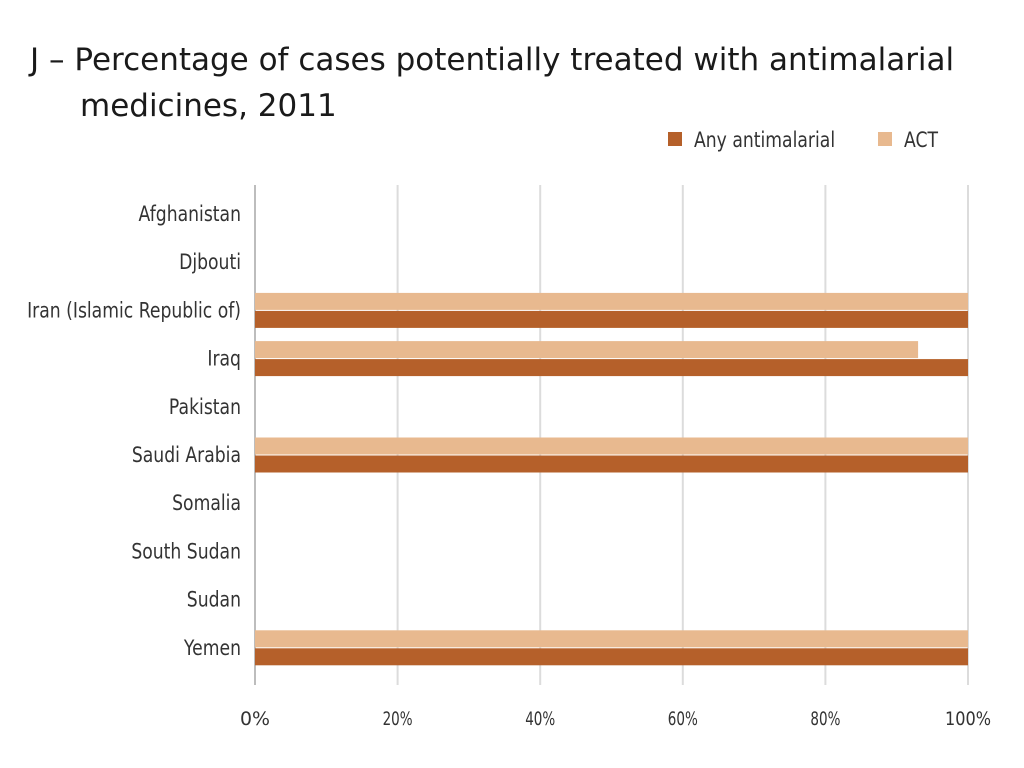 Image resolution: width=1024 pixels, height=768 pixels. I want to click on category-label-3: Iraq, so click(224, 358).